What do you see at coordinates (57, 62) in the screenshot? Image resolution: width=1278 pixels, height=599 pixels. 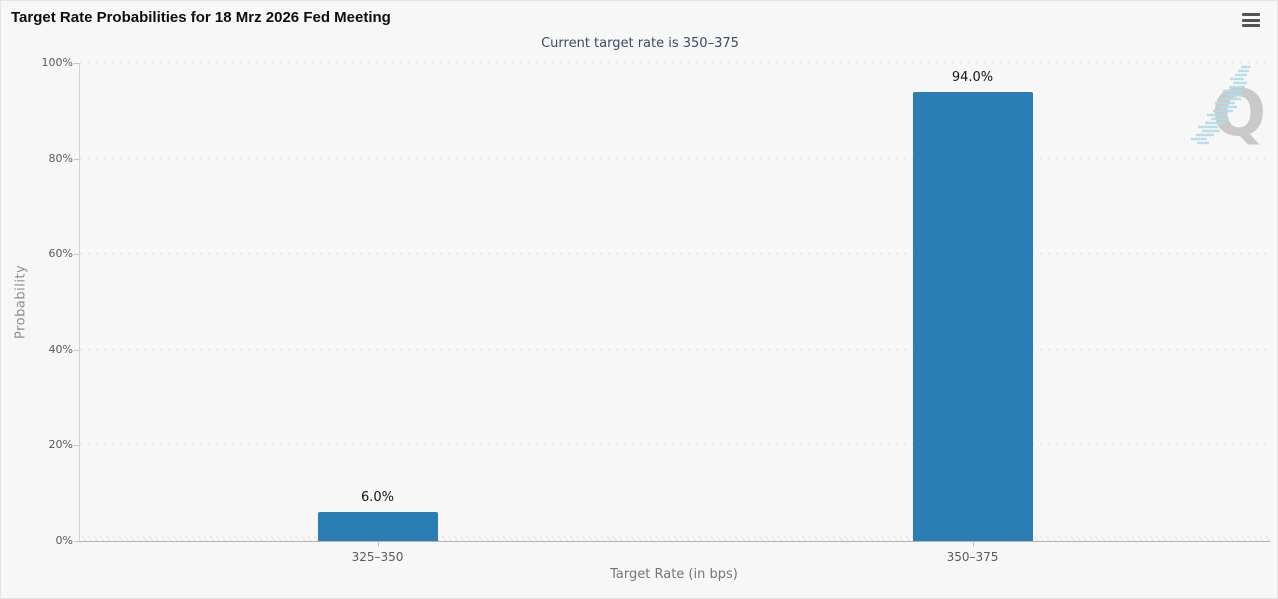 I see `y-tick-label: 100%` at bounding box center [57, 62].